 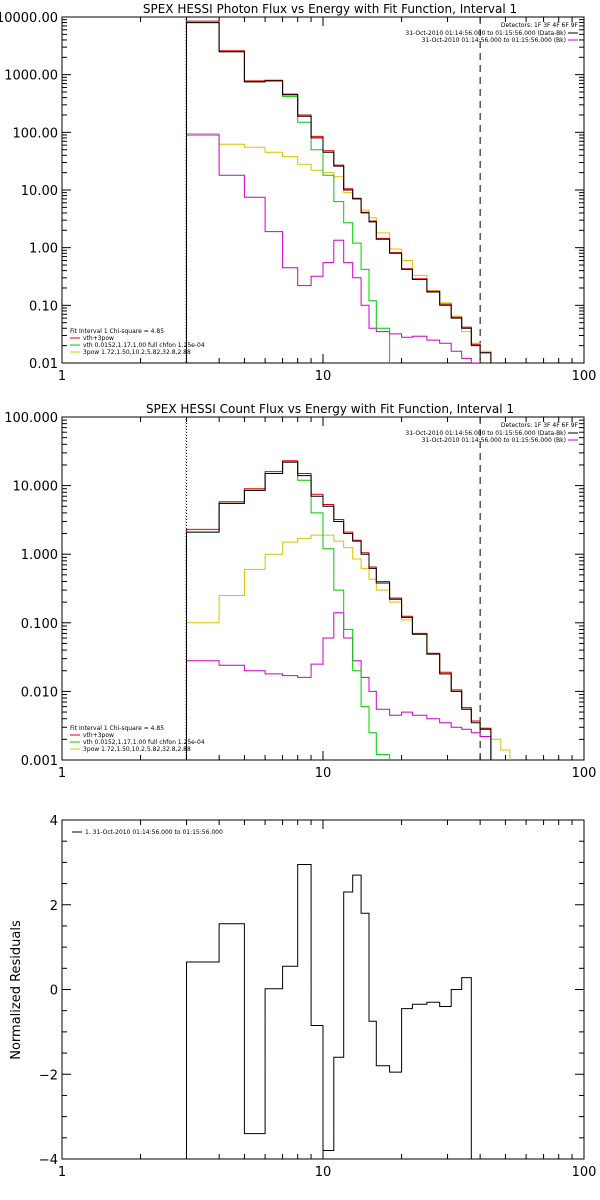 What do you see at coordinates (329, 1011) in the screenshot?
I see `series-1-31-oct-2010-01-14-56-000-to-01-15-56-000-line` at bounding box center [329, 1011].